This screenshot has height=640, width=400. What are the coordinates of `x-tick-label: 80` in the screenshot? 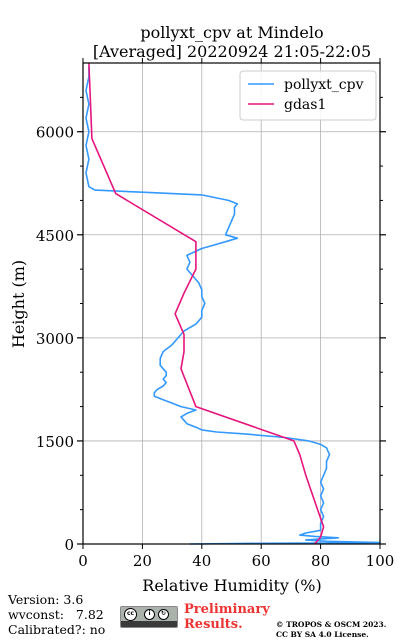 It's located at (320, 561).